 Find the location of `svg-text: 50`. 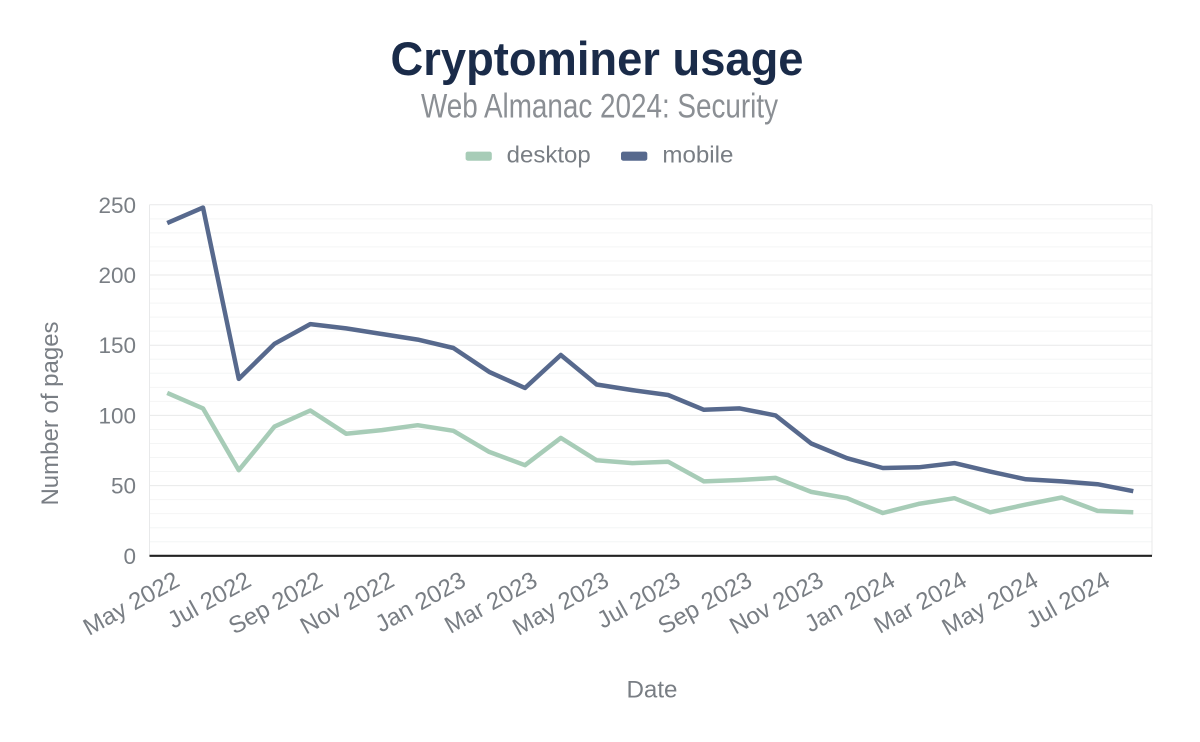

svg-text: 50 is located at coordinates (123, 486).